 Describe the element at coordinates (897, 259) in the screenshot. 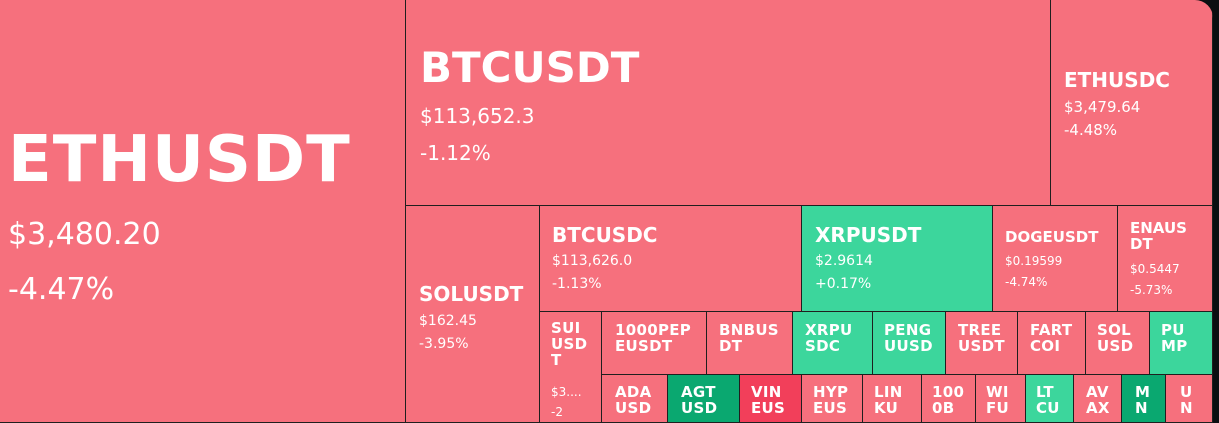

I see `tile-xrpusdt: XRPUSDT $2.9614 +0.17%` at that location.